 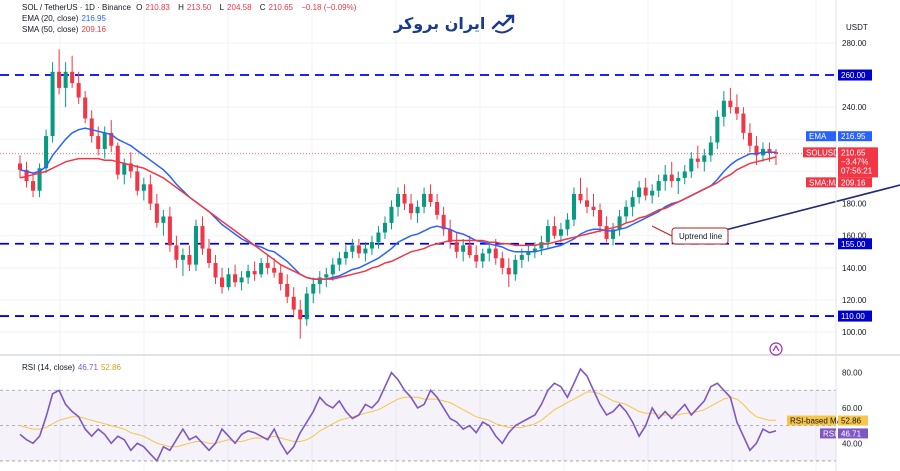 What do you see at coordinates (71, 367) in the screenshot?
I see `rsi-legend: RSI (14, close) 46.71 52.86` at bounding box center [71, 367].